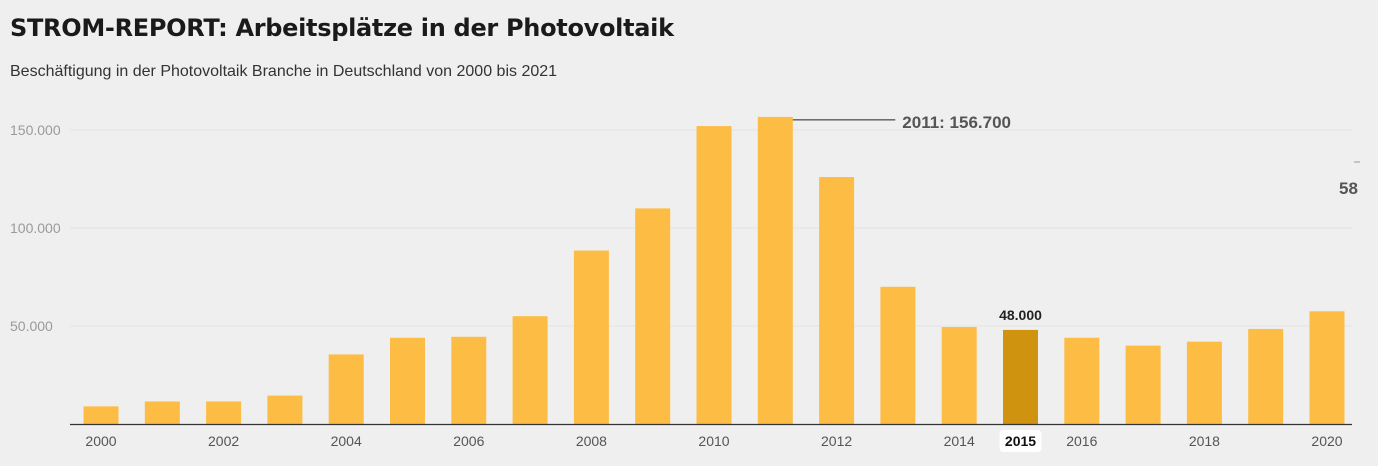 The image size is (1378, 466). I want to click on bar-2007, so click(530, 370).